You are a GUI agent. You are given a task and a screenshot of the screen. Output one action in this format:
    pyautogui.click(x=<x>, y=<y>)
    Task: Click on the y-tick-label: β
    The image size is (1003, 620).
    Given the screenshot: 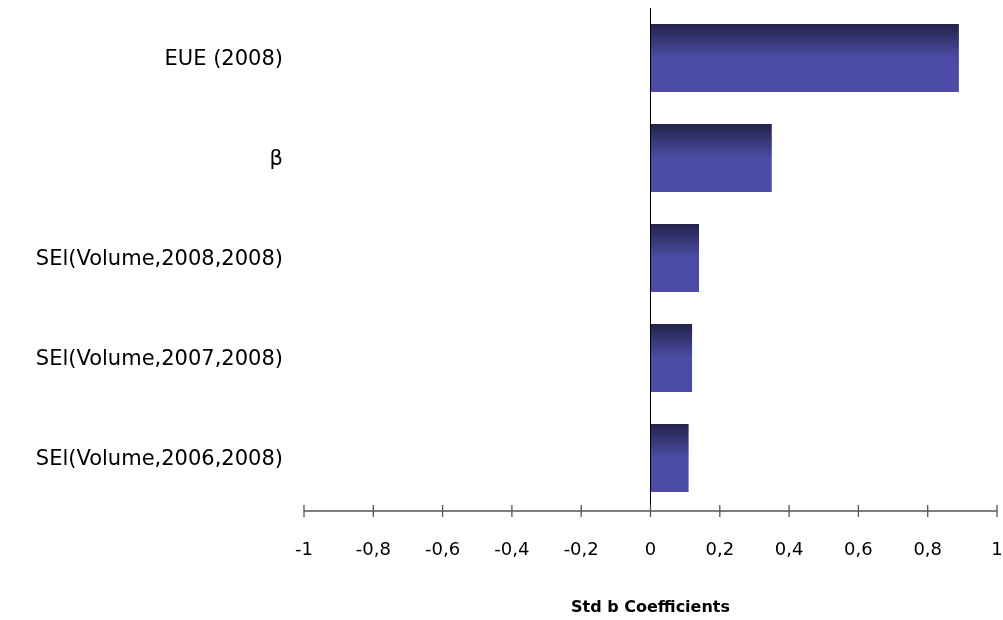 What is the action you would take?
    pyautogui.click(x=276, y=158)
    